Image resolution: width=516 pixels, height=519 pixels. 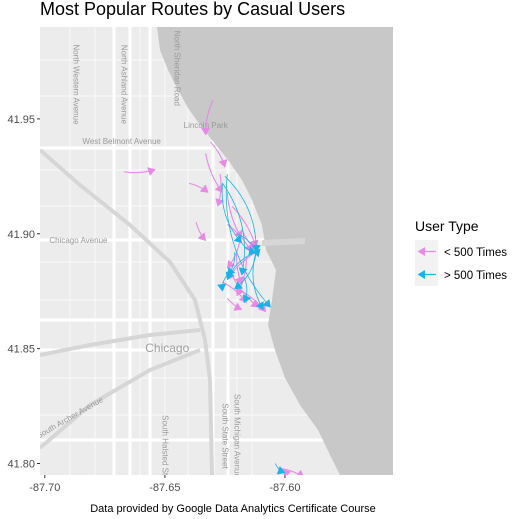 What do you see at coordinates (192, 9) in the screenshot?
I see `chart-title: Most Popular Routes by Casual Users` at bounding box center [192, 9].